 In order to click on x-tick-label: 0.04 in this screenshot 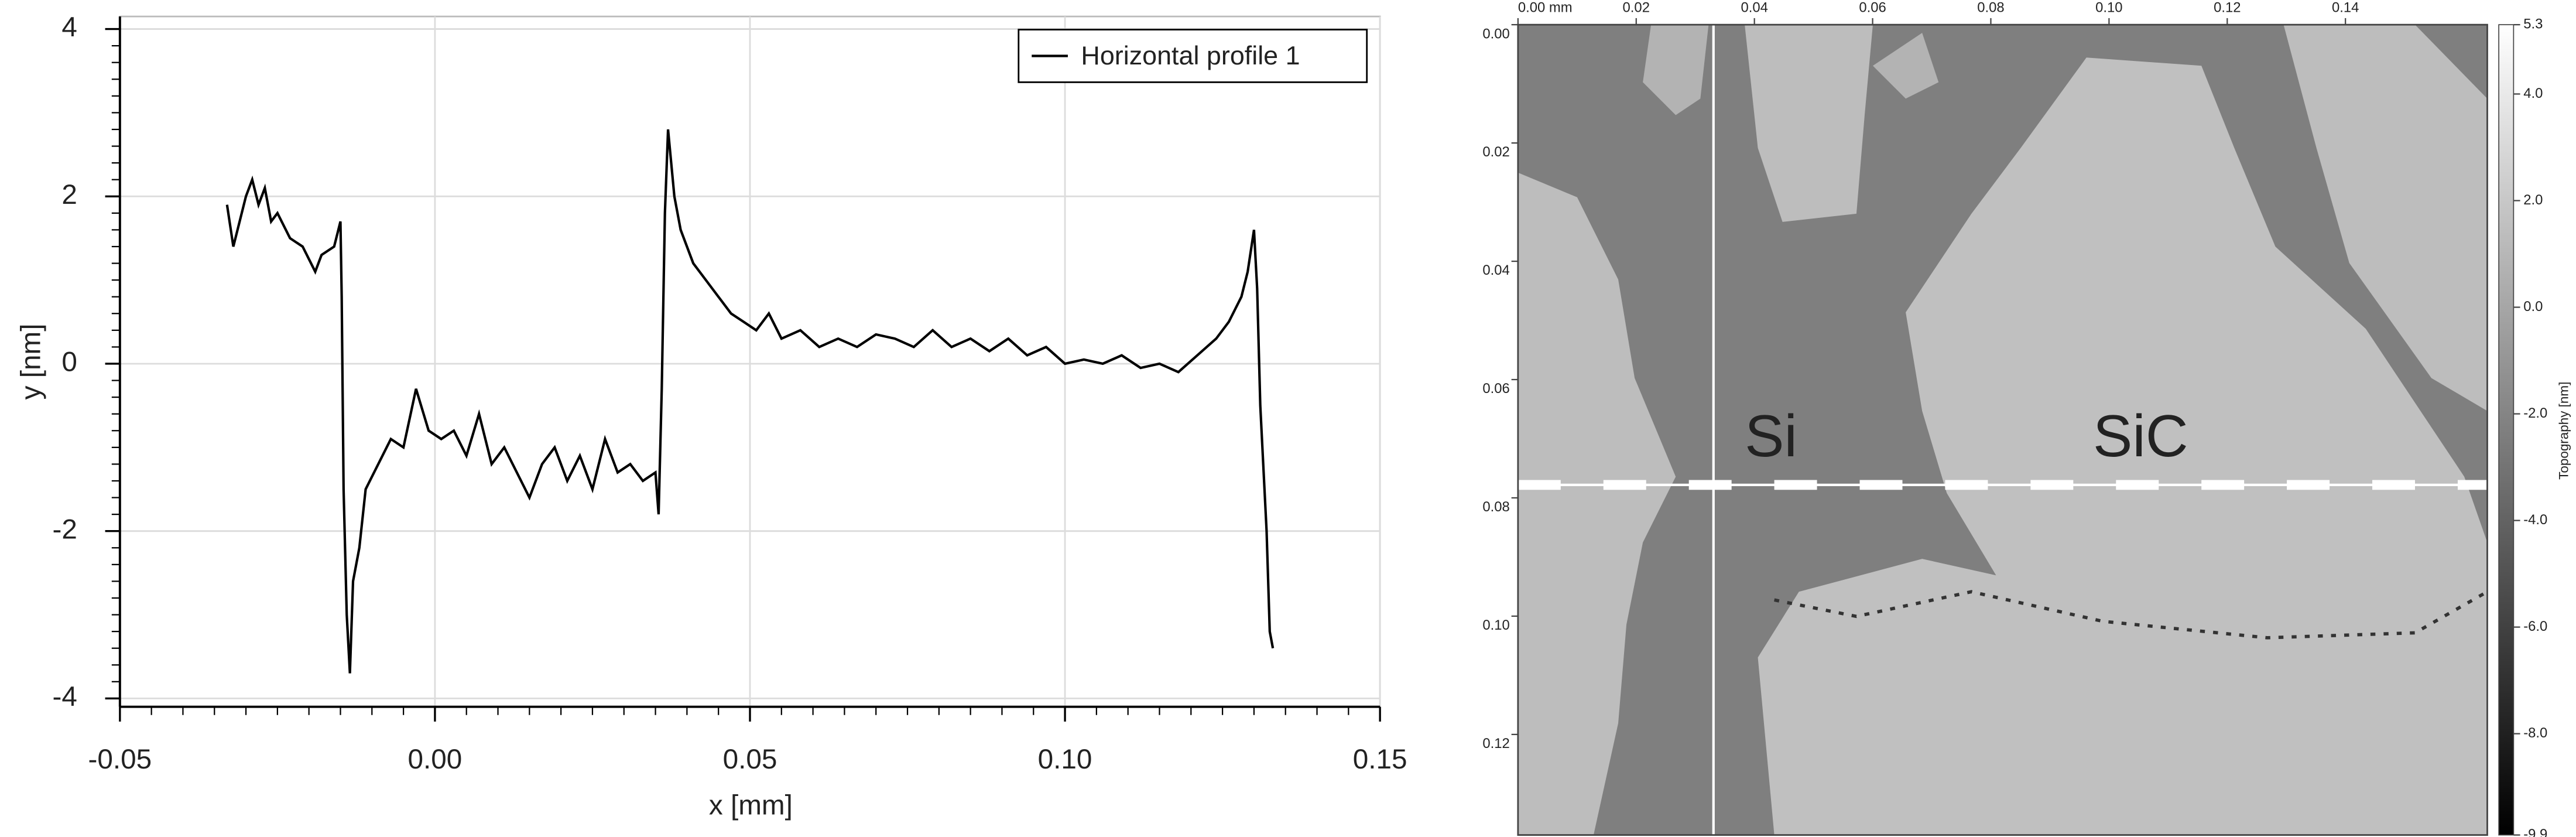, I will do `click(1754, 7)`.